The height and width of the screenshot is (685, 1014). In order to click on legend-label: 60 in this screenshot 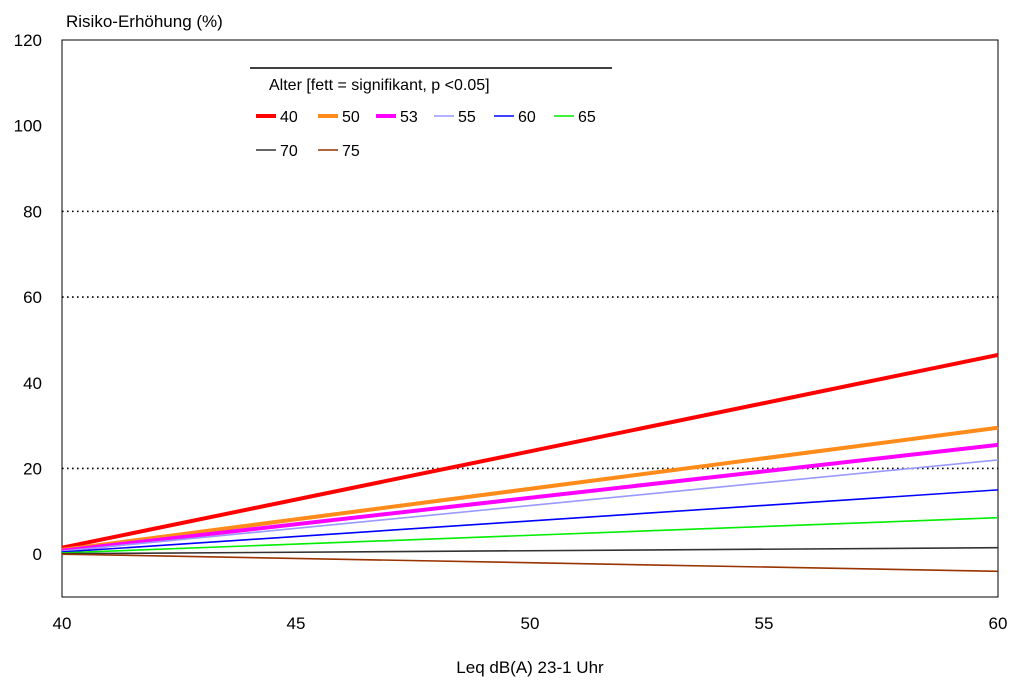, I will do `click(527, 117)`.